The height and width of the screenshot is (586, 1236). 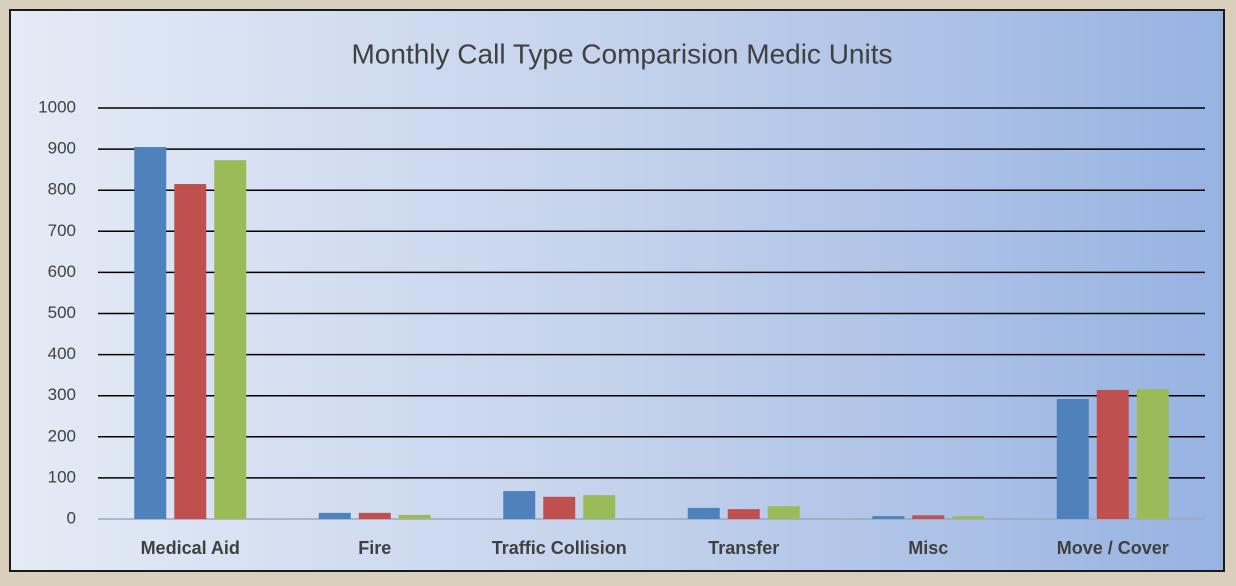 What do you see at coordinates (62, 476) in the screenshot?
I see `y-tick-label: 100` at bounding box center [62, 476].